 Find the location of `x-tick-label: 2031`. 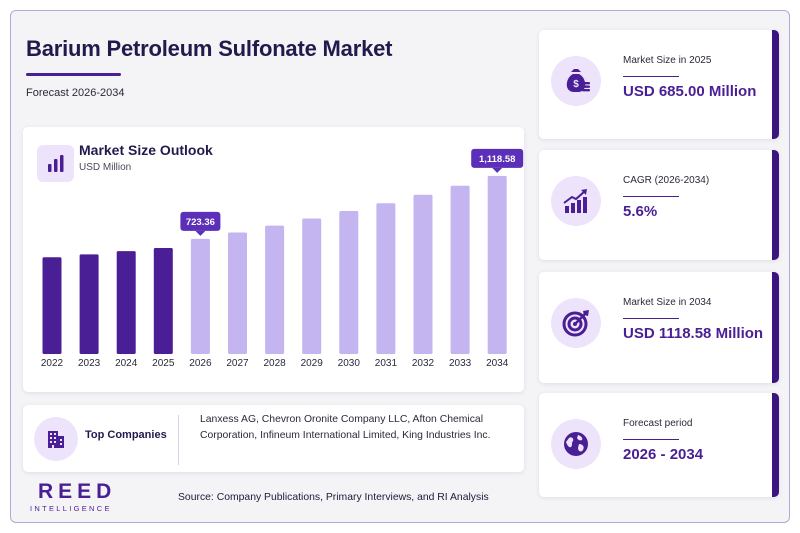

x-tick-label: 2031 is located at coordinates (386, 363).